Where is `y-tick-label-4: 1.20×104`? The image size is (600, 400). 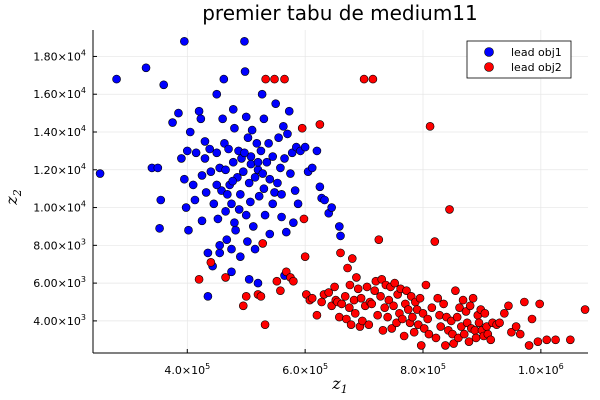 y-tick-label-4: 1.20×104 is located at coordinates (59, 169).